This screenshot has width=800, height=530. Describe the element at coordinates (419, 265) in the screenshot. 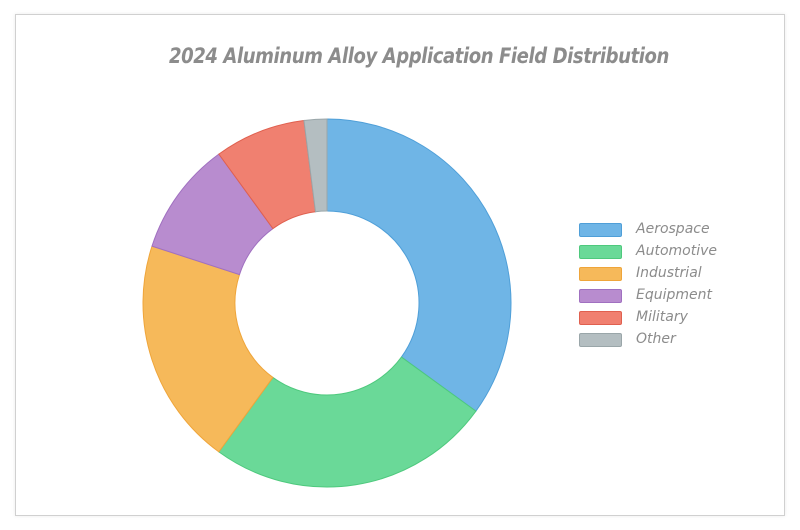

I see `slice-aerospace` at that location.